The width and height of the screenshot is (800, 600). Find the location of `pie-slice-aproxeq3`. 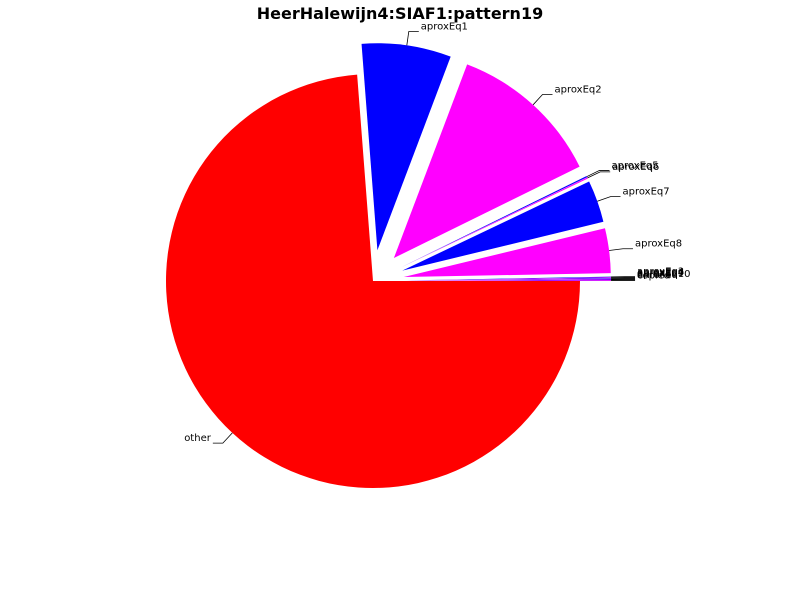

pie-slice-aproxeq3 is located at coordinates (508, 278).